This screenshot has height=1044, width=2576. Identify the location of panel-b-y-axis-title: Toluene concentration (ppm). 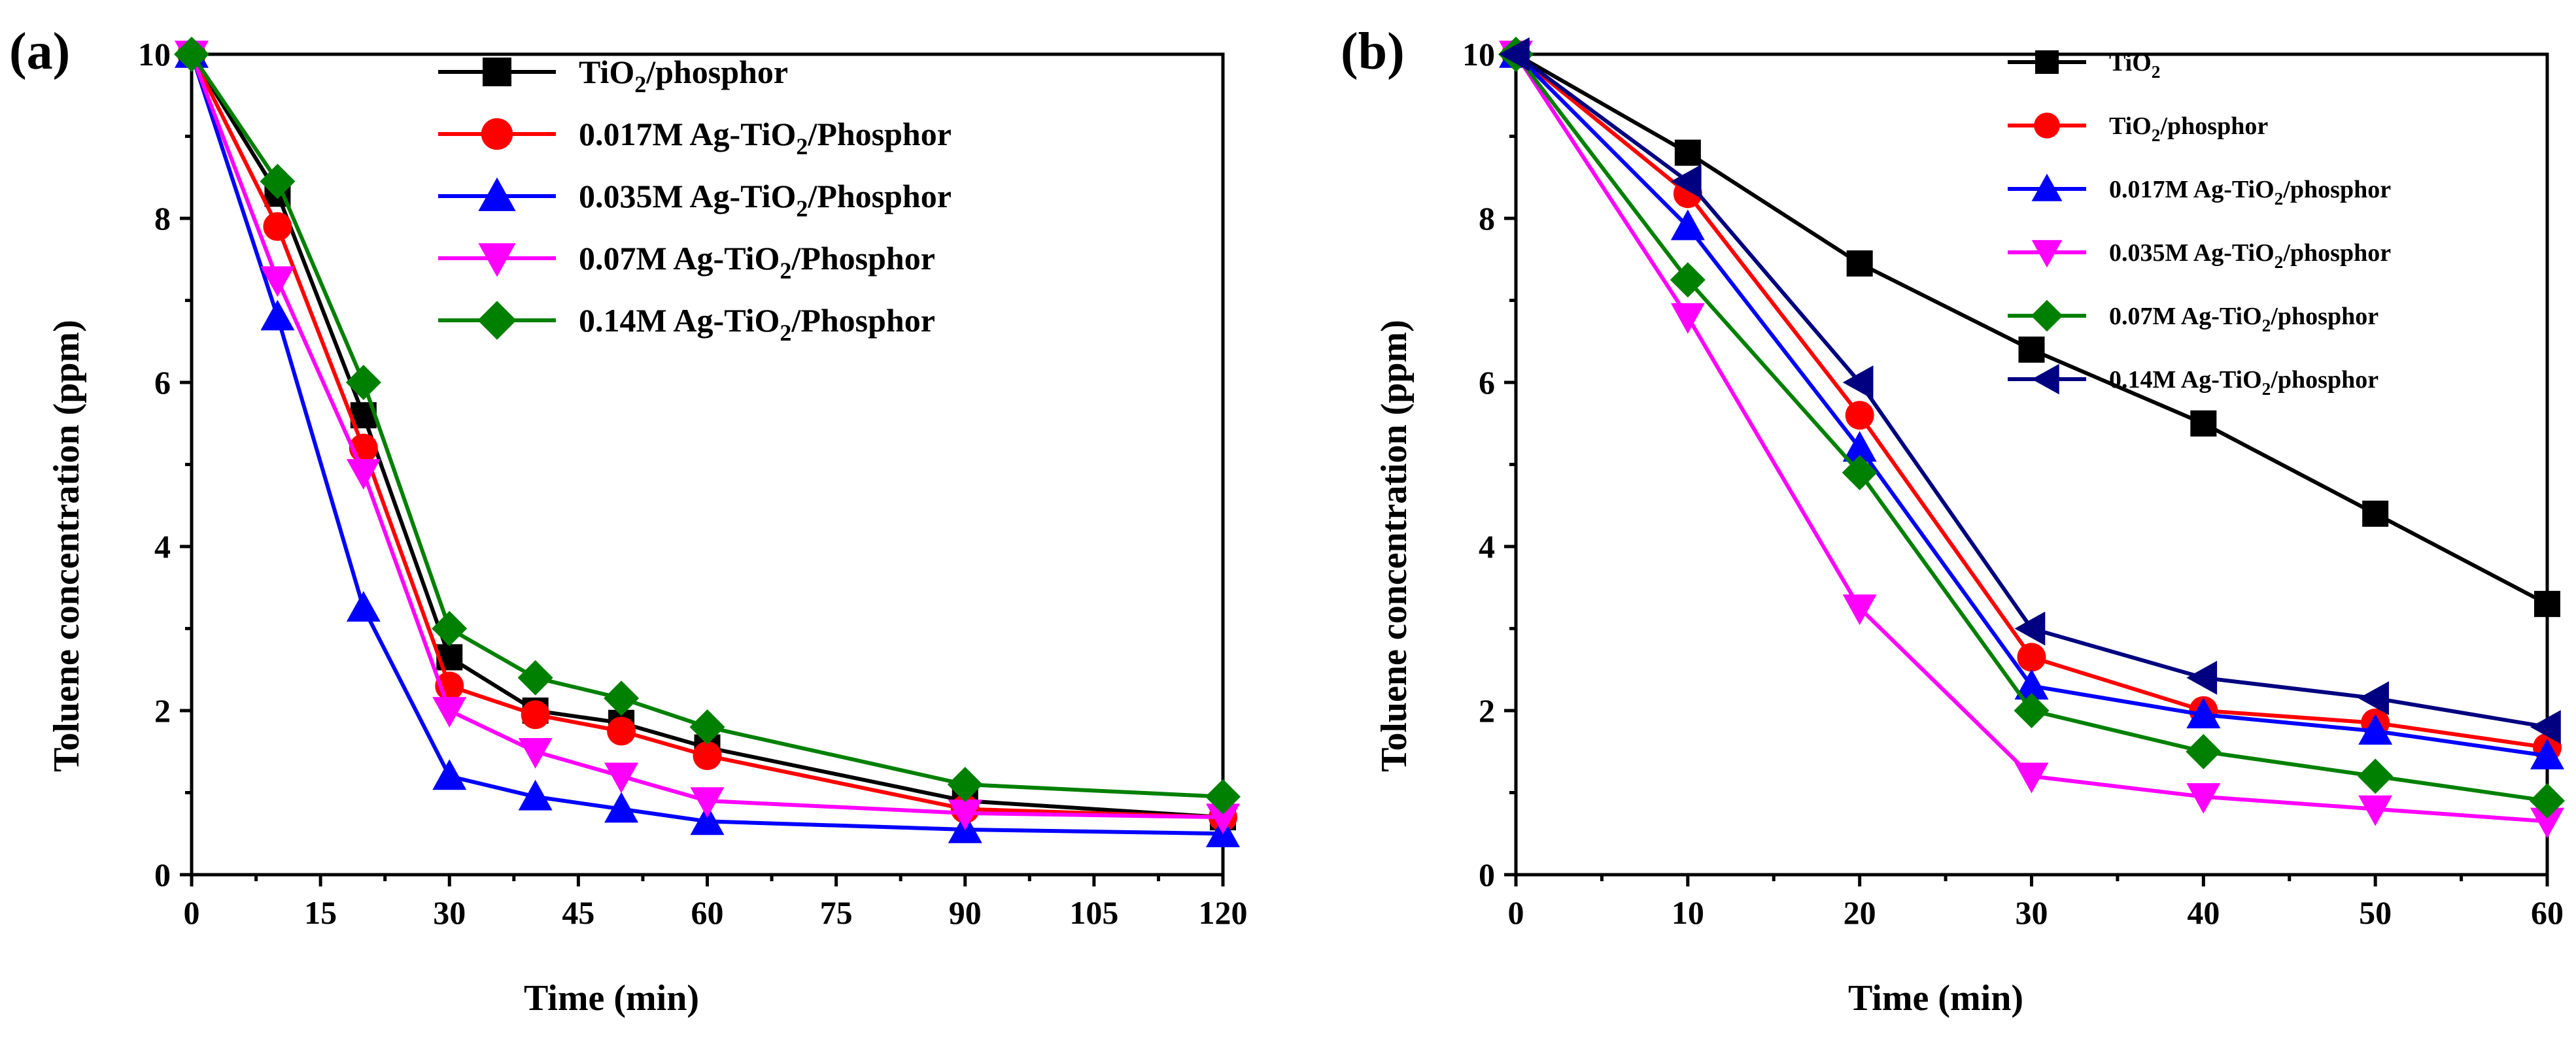
(1395, 546).